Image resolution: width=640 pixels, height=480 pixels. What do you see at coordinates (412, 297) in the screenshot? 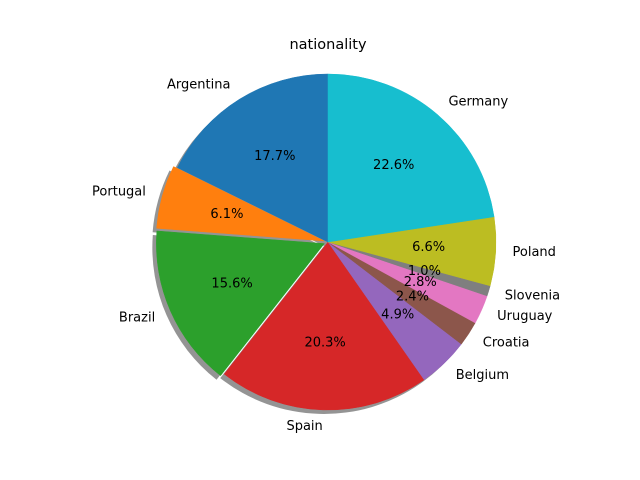
I see `percent-label-croatia: 2.4%` at bounding box center [412, 297].